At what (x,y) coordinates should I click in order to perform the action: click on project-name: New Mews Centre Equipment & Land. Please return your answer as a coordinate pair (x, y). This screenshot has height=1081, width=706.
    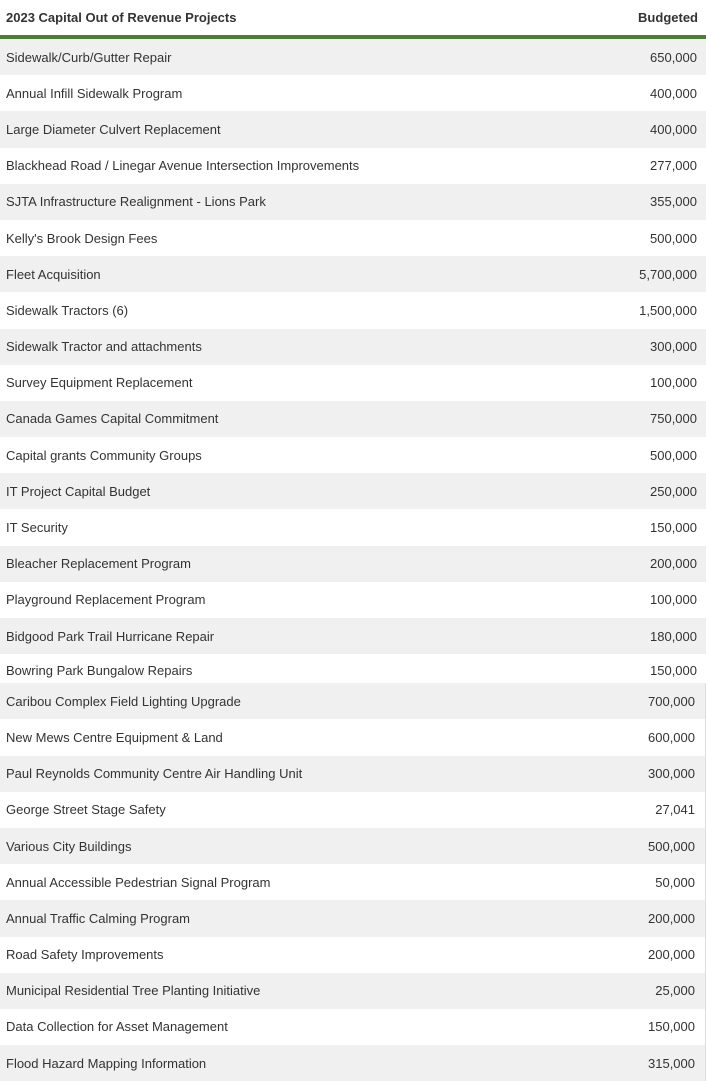
    Looking at the image, I should click on (114, 737).